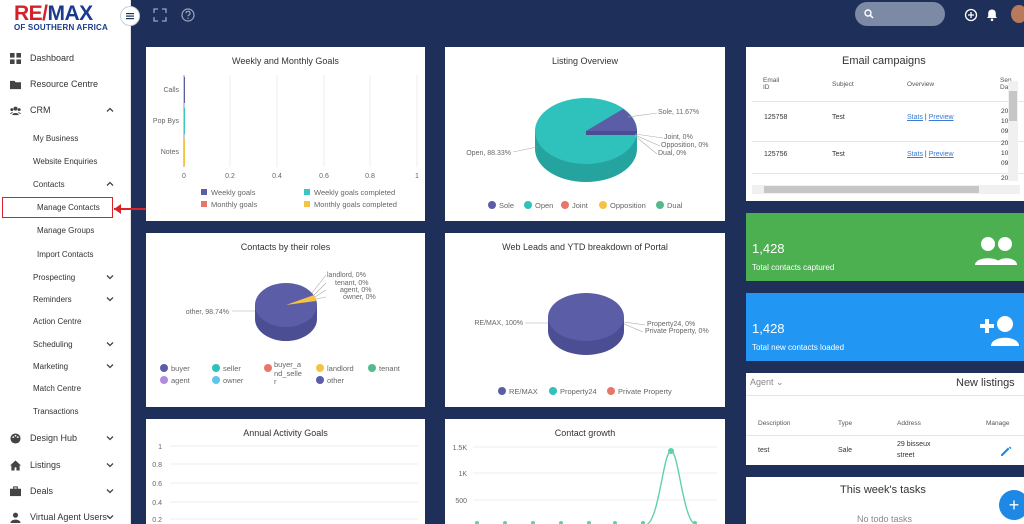  I want to click on stat-card-contacts-loaded: 1,428 Total new contacts loaded, so click(885, 327).